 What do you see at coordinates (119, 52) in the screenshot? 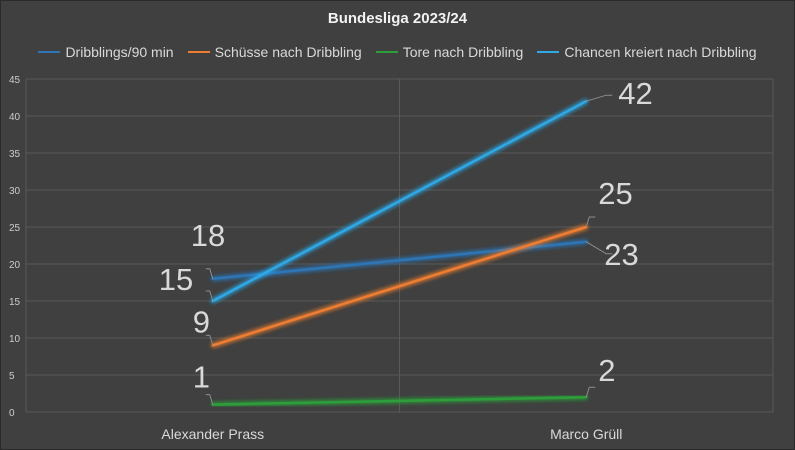
I see `legend-label-dribblings: Dribblings/90 min` at bounding box center [119, 52].